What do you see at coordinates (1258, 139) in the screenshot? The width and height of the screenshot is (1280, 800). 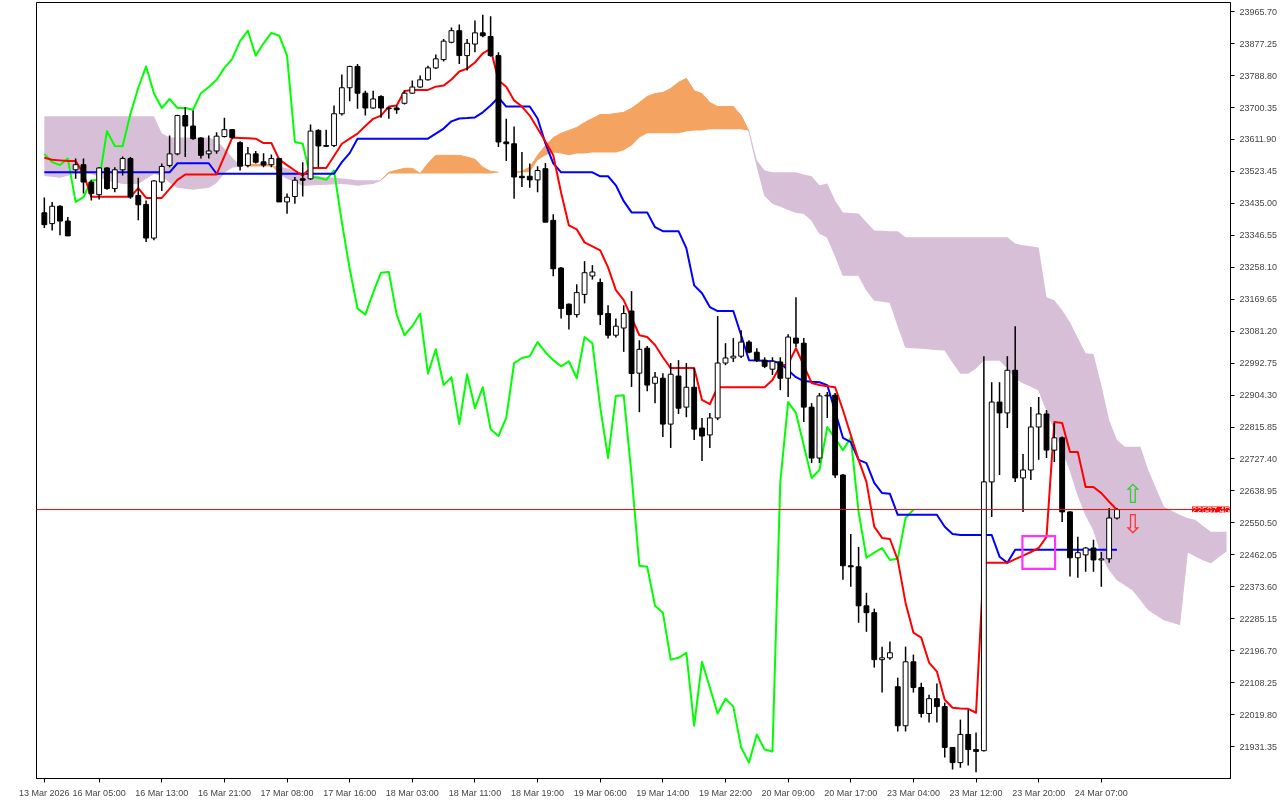 I see `y-tick-label: 23611.90` at bounding box center [1258, 139].